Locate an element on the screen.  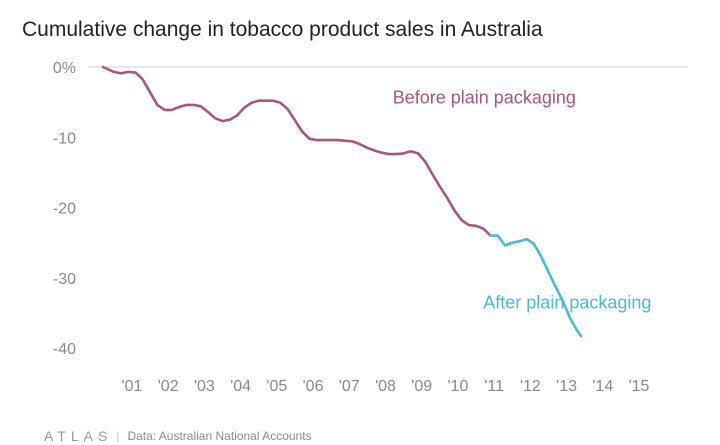
x-tick-label: '04 is located at coordinates (240, 386).